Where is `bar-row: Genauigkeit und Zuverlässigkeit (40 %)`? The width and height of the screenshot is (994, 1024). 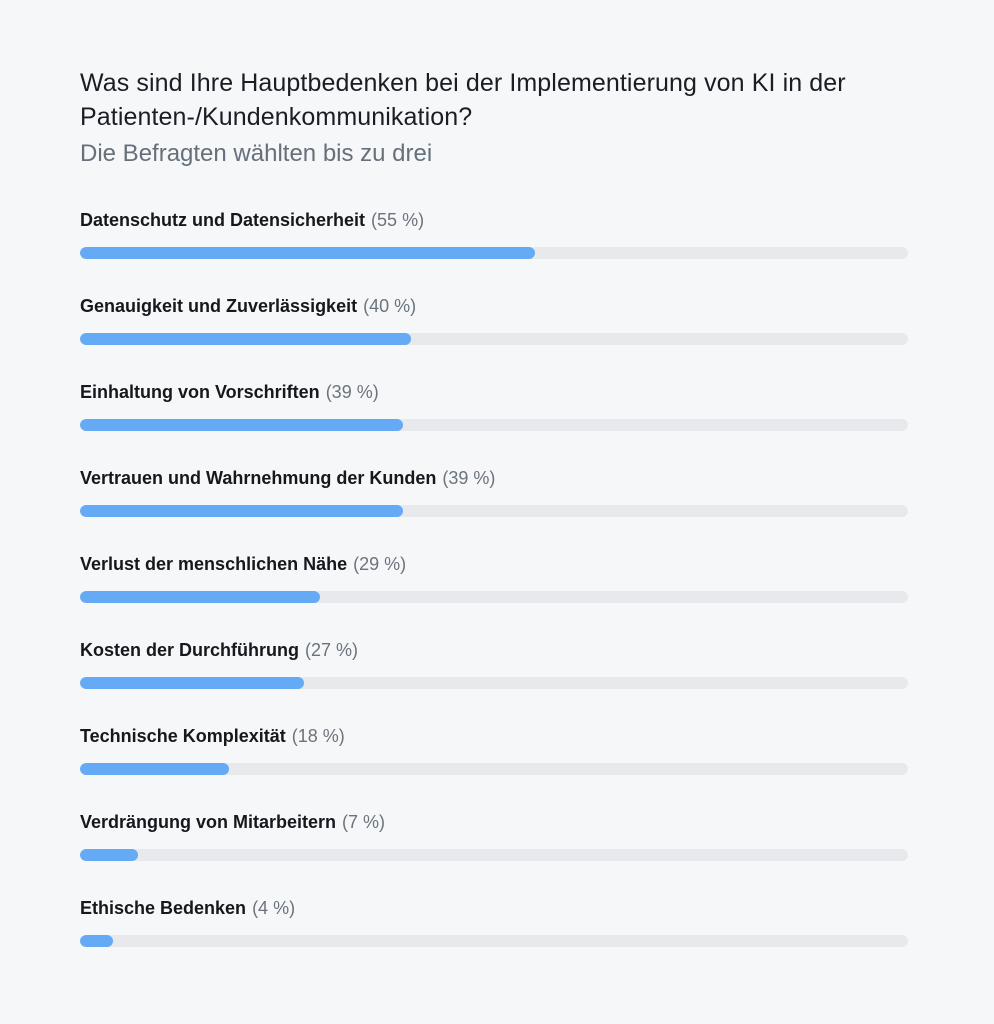 bar-row: Genauigkeit und Zuverlässigkeit (40 %) is located at coordinates (494, 337).